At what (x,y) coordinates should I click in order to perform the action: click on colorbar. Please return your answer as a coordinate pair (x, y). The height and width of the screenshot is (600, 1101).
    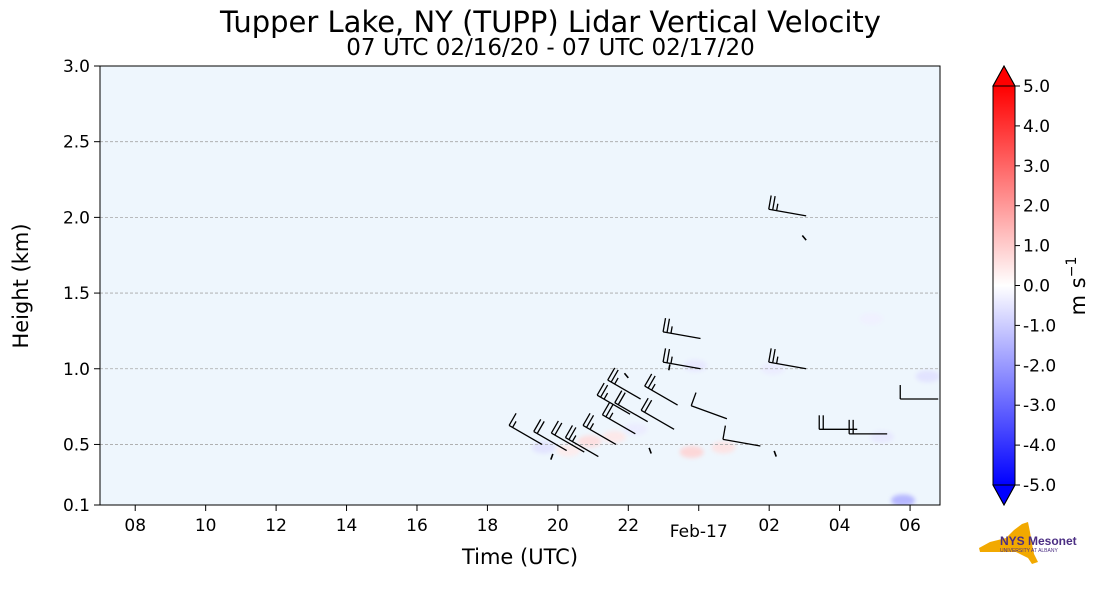
    Looking at the image, I should click on (1004, 285).